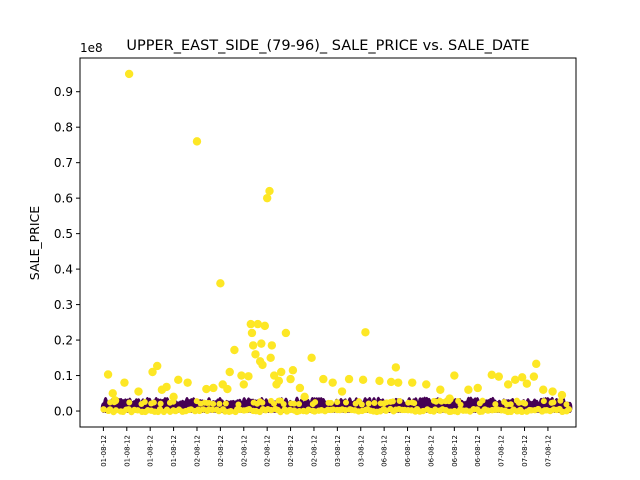 The image size is (640, 480). I want to click on x-tick-label: 07-08-12, so click(548, 451).